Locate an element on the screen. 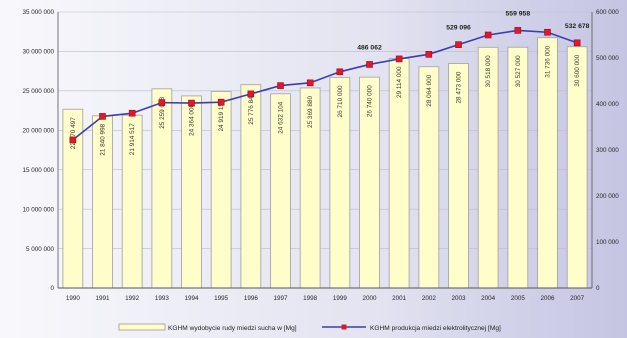 The height and width of the screenshot is (338, 627). left-tick-label: 25 000 000 is located at coordinates (38, 91).